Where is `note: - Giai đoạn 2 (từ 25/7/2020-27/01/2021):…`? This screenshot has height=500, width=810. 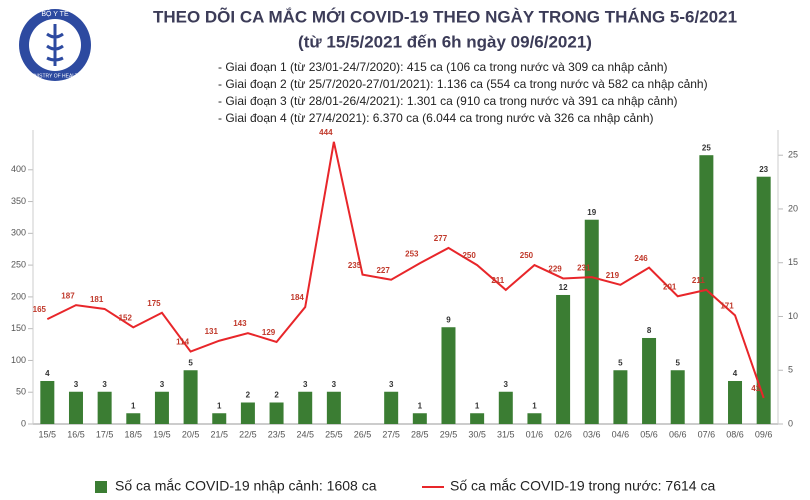 note: - Giai đoạn 2 (từ 25/7/2020-27/01/2021):… is located at coordinates (463, 84).